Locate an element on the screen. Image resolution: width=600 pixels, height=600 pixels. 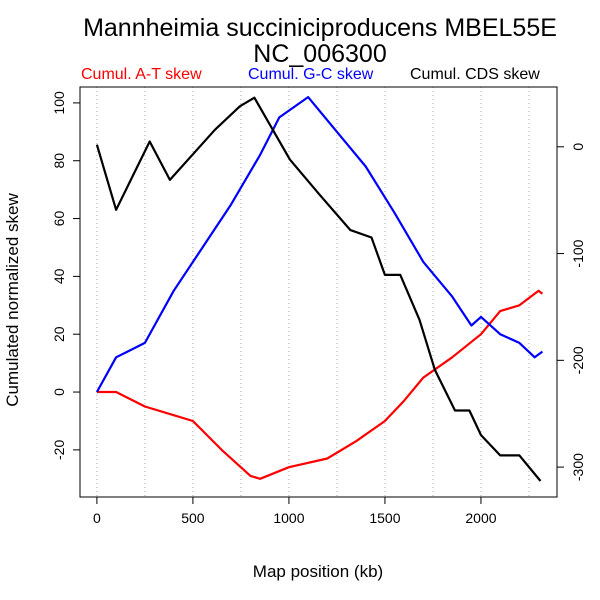
chart-subtitle: NC_006300 is located at coordinates (319, 54).